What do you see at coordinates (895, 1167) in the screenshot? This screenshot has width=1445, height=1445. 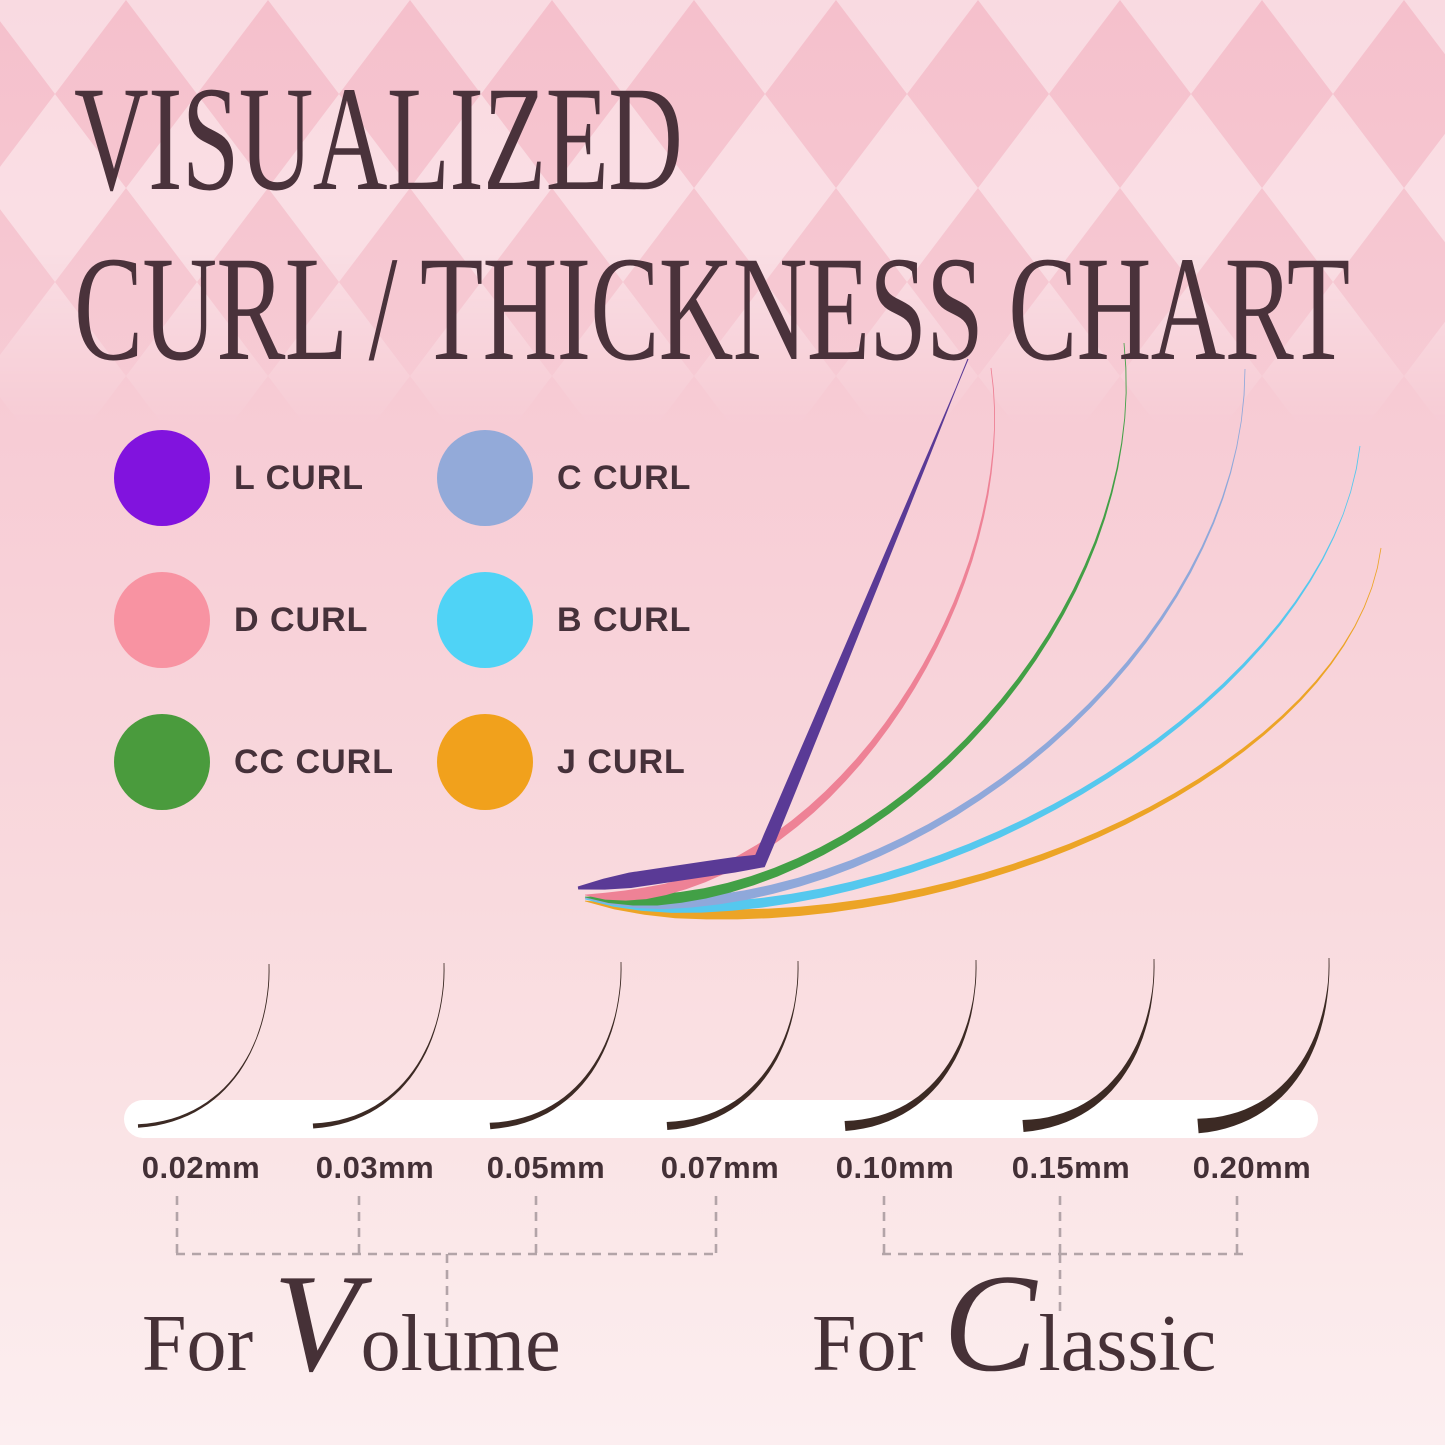 I see `thickness-label-0.10mm: 0.10mm` at bounding box center [895, 1167].